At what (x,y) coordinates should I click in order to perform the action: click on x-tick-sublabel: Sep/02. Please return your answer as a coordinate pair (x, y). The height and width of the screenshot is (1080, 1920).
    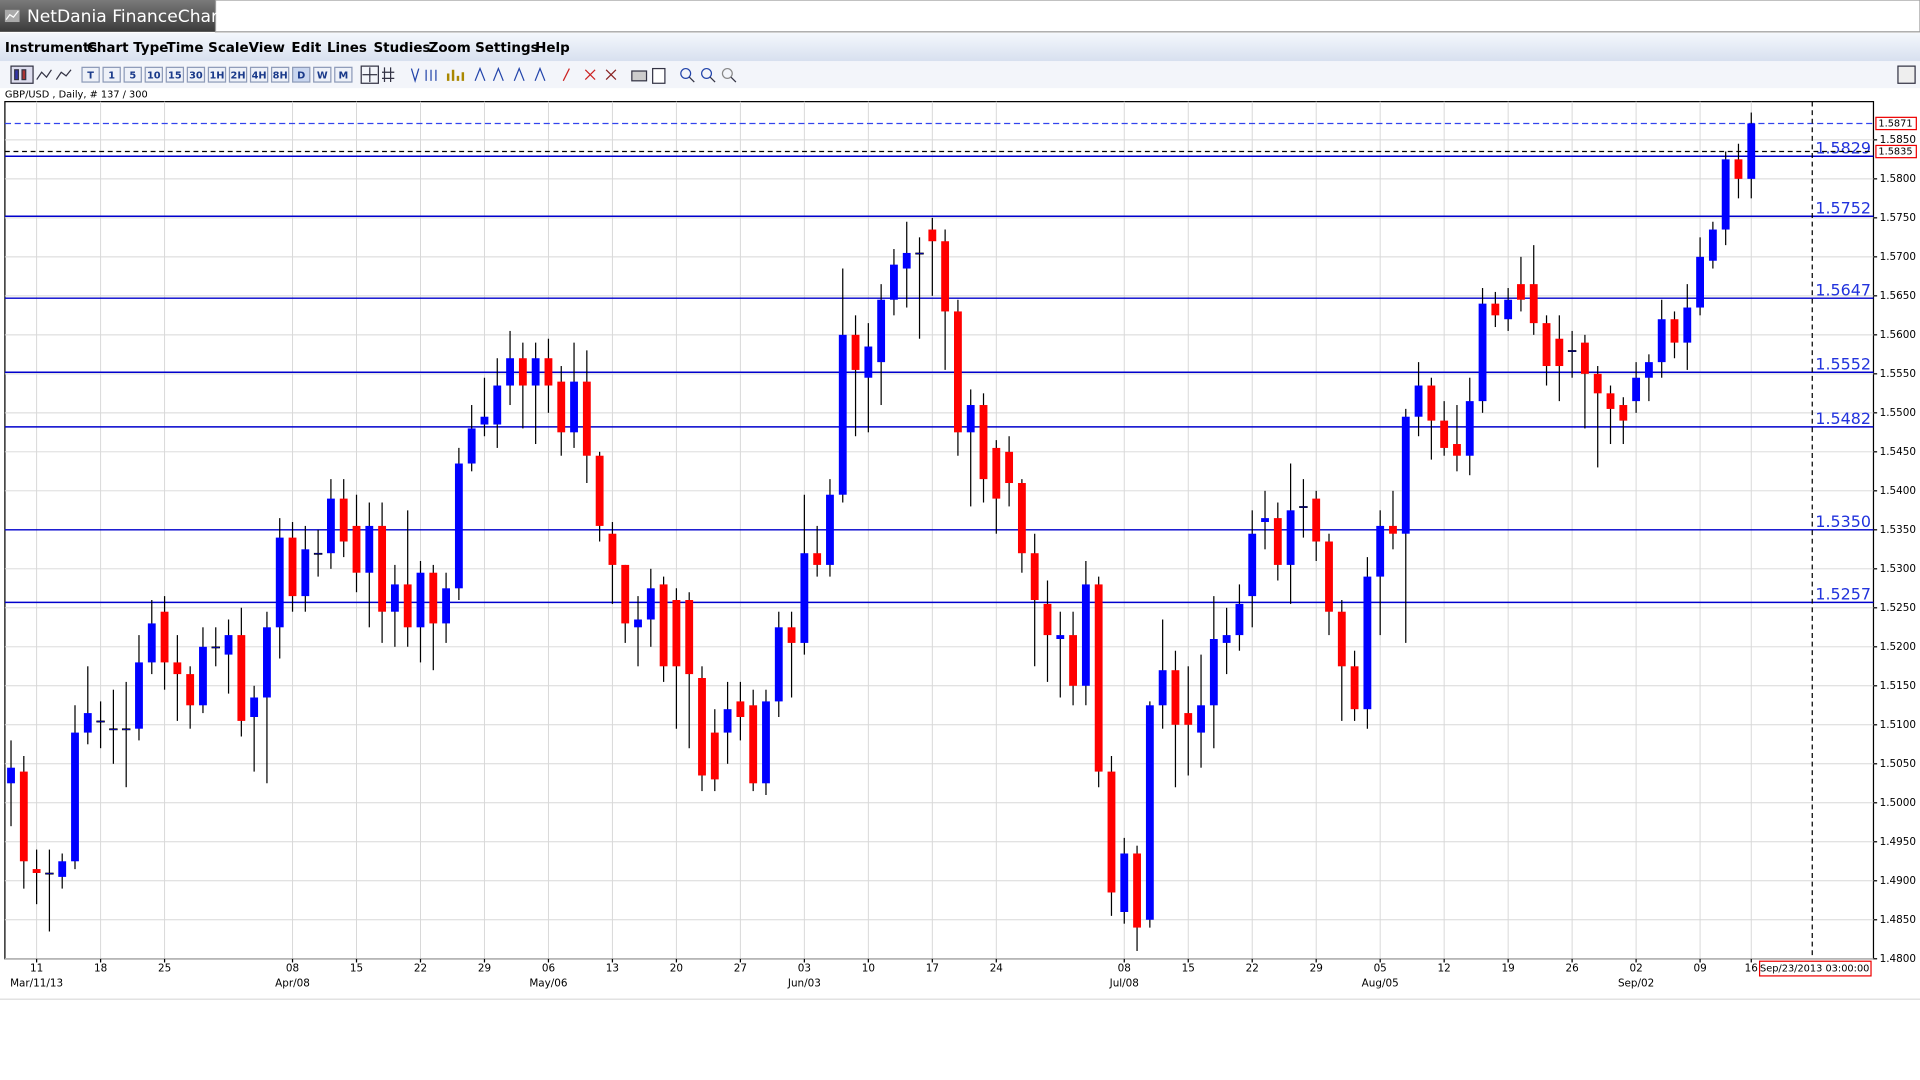
    Looking at the image, I should click on (1636, 983).